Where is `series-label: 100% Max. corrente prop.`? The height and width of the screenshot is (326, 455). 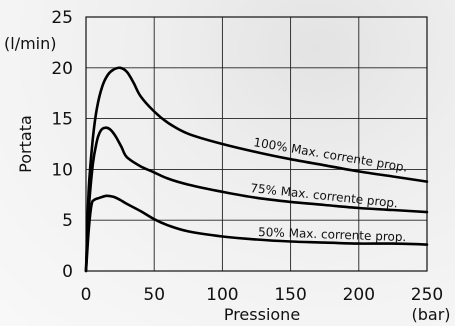
series-label: 100% Max. corrente prop. is located at coordinates (331, 155).